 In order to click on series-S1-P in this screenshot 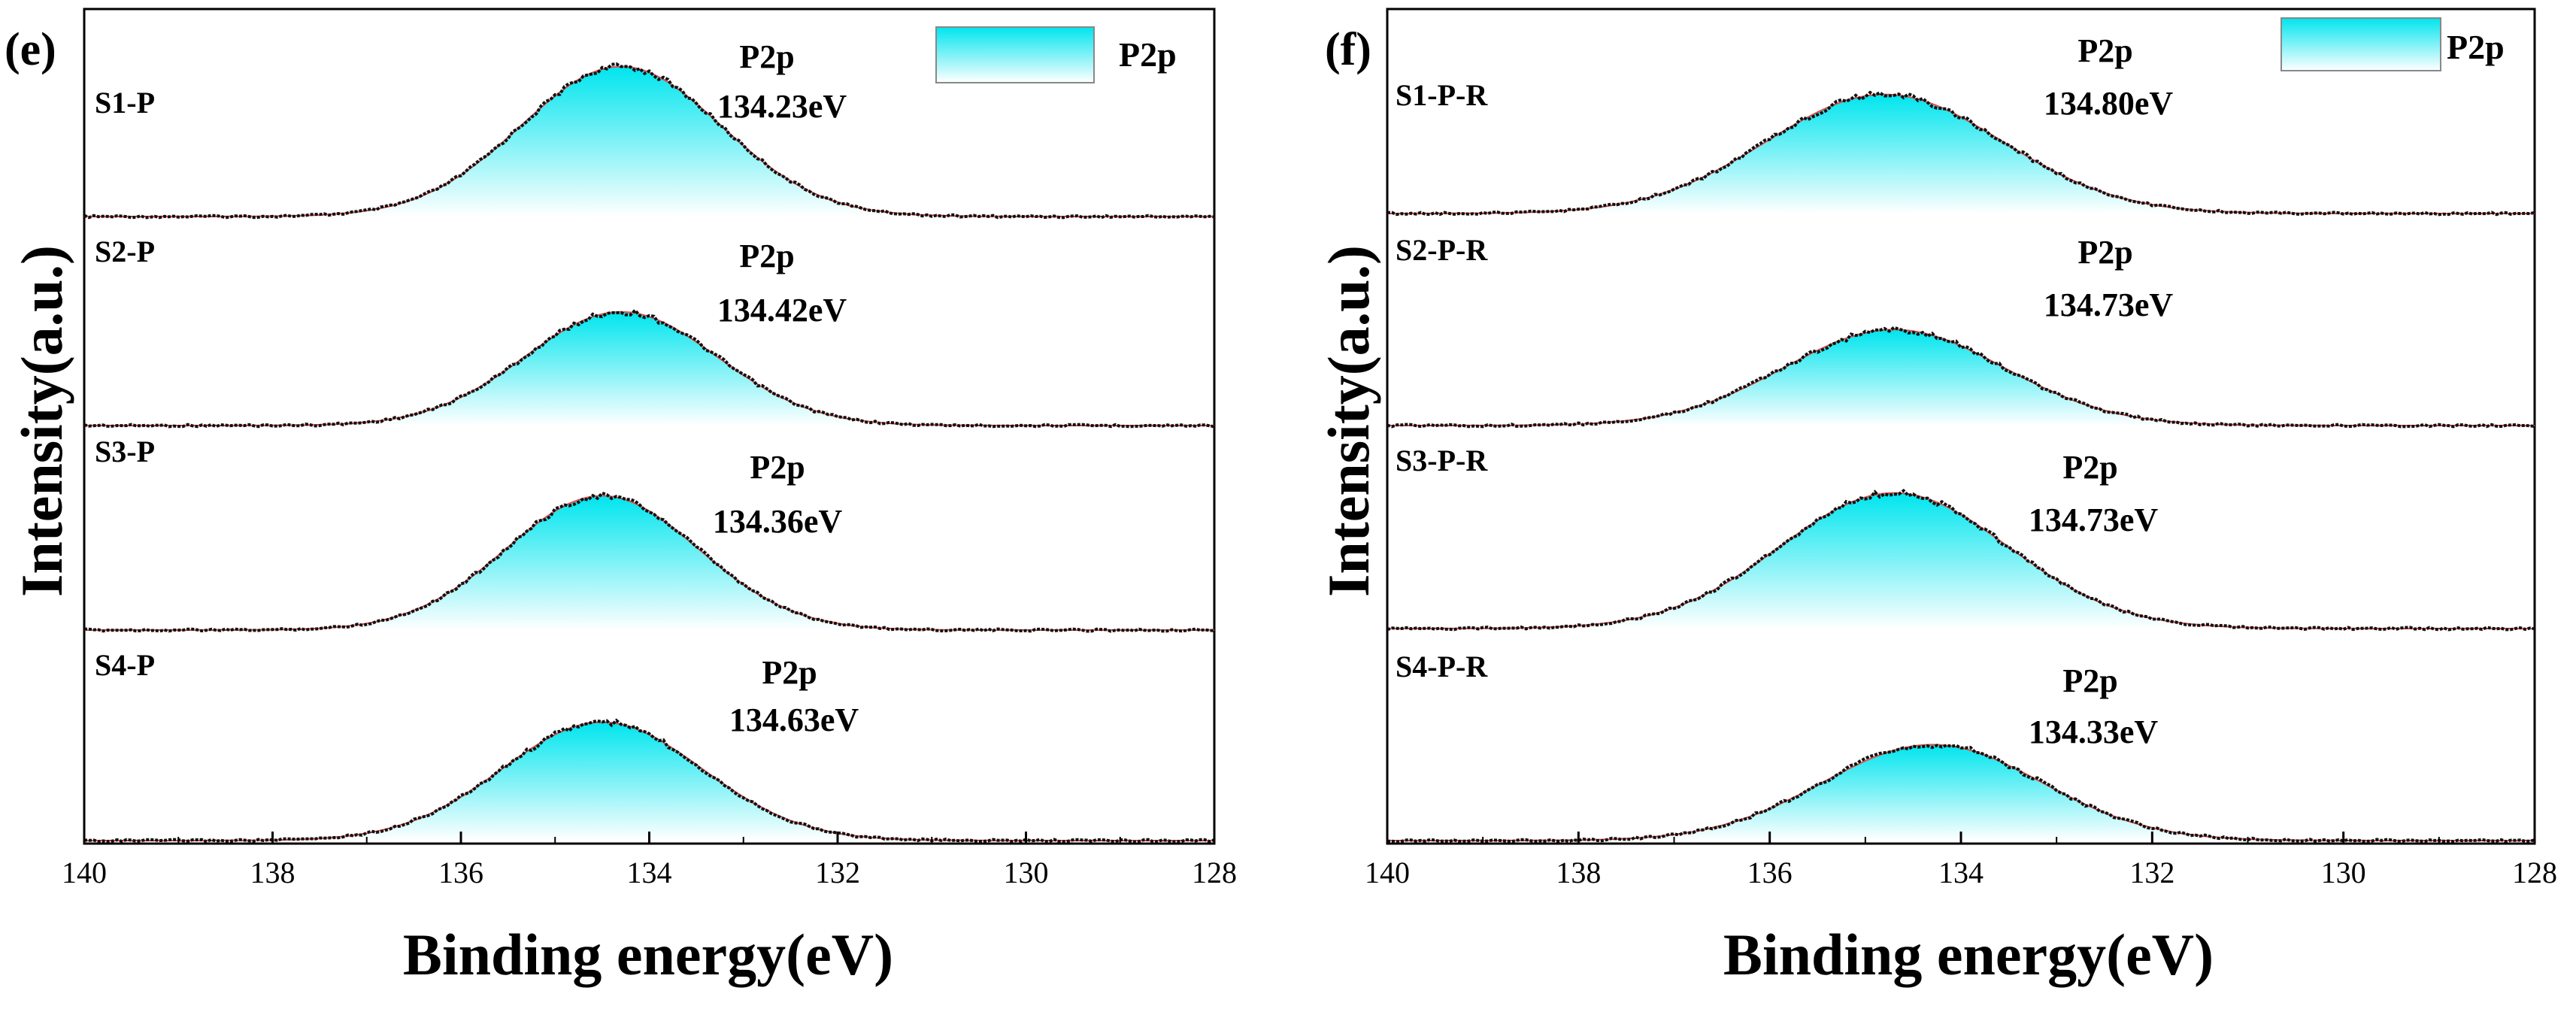, I will do `click(649, 141)`.